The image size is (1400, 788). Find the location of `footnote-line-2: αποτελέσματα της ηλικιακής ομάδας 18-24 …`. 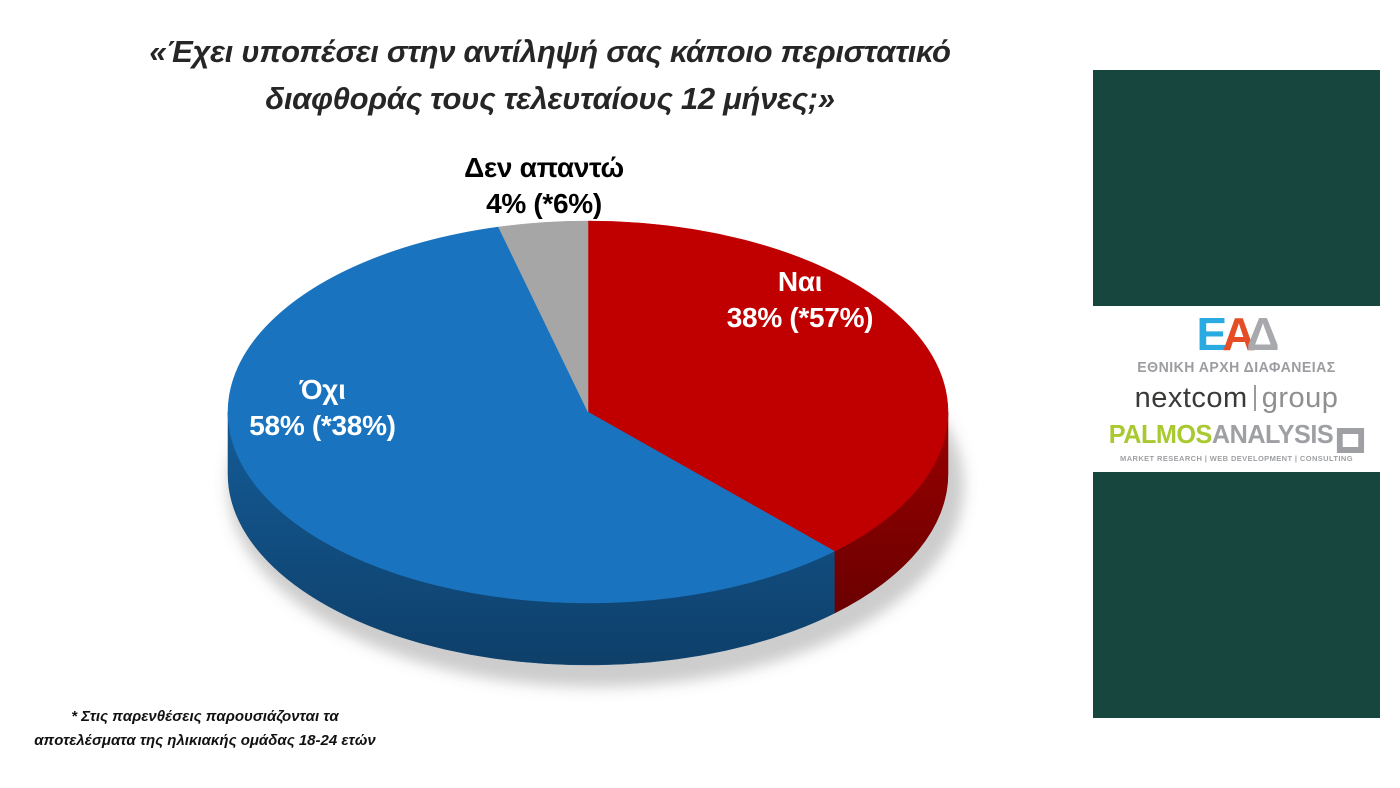

footnote-line-2: αποτελέσματα της ηλικιακής ομάδας 18-24 … is located at coordinates (205, 740).